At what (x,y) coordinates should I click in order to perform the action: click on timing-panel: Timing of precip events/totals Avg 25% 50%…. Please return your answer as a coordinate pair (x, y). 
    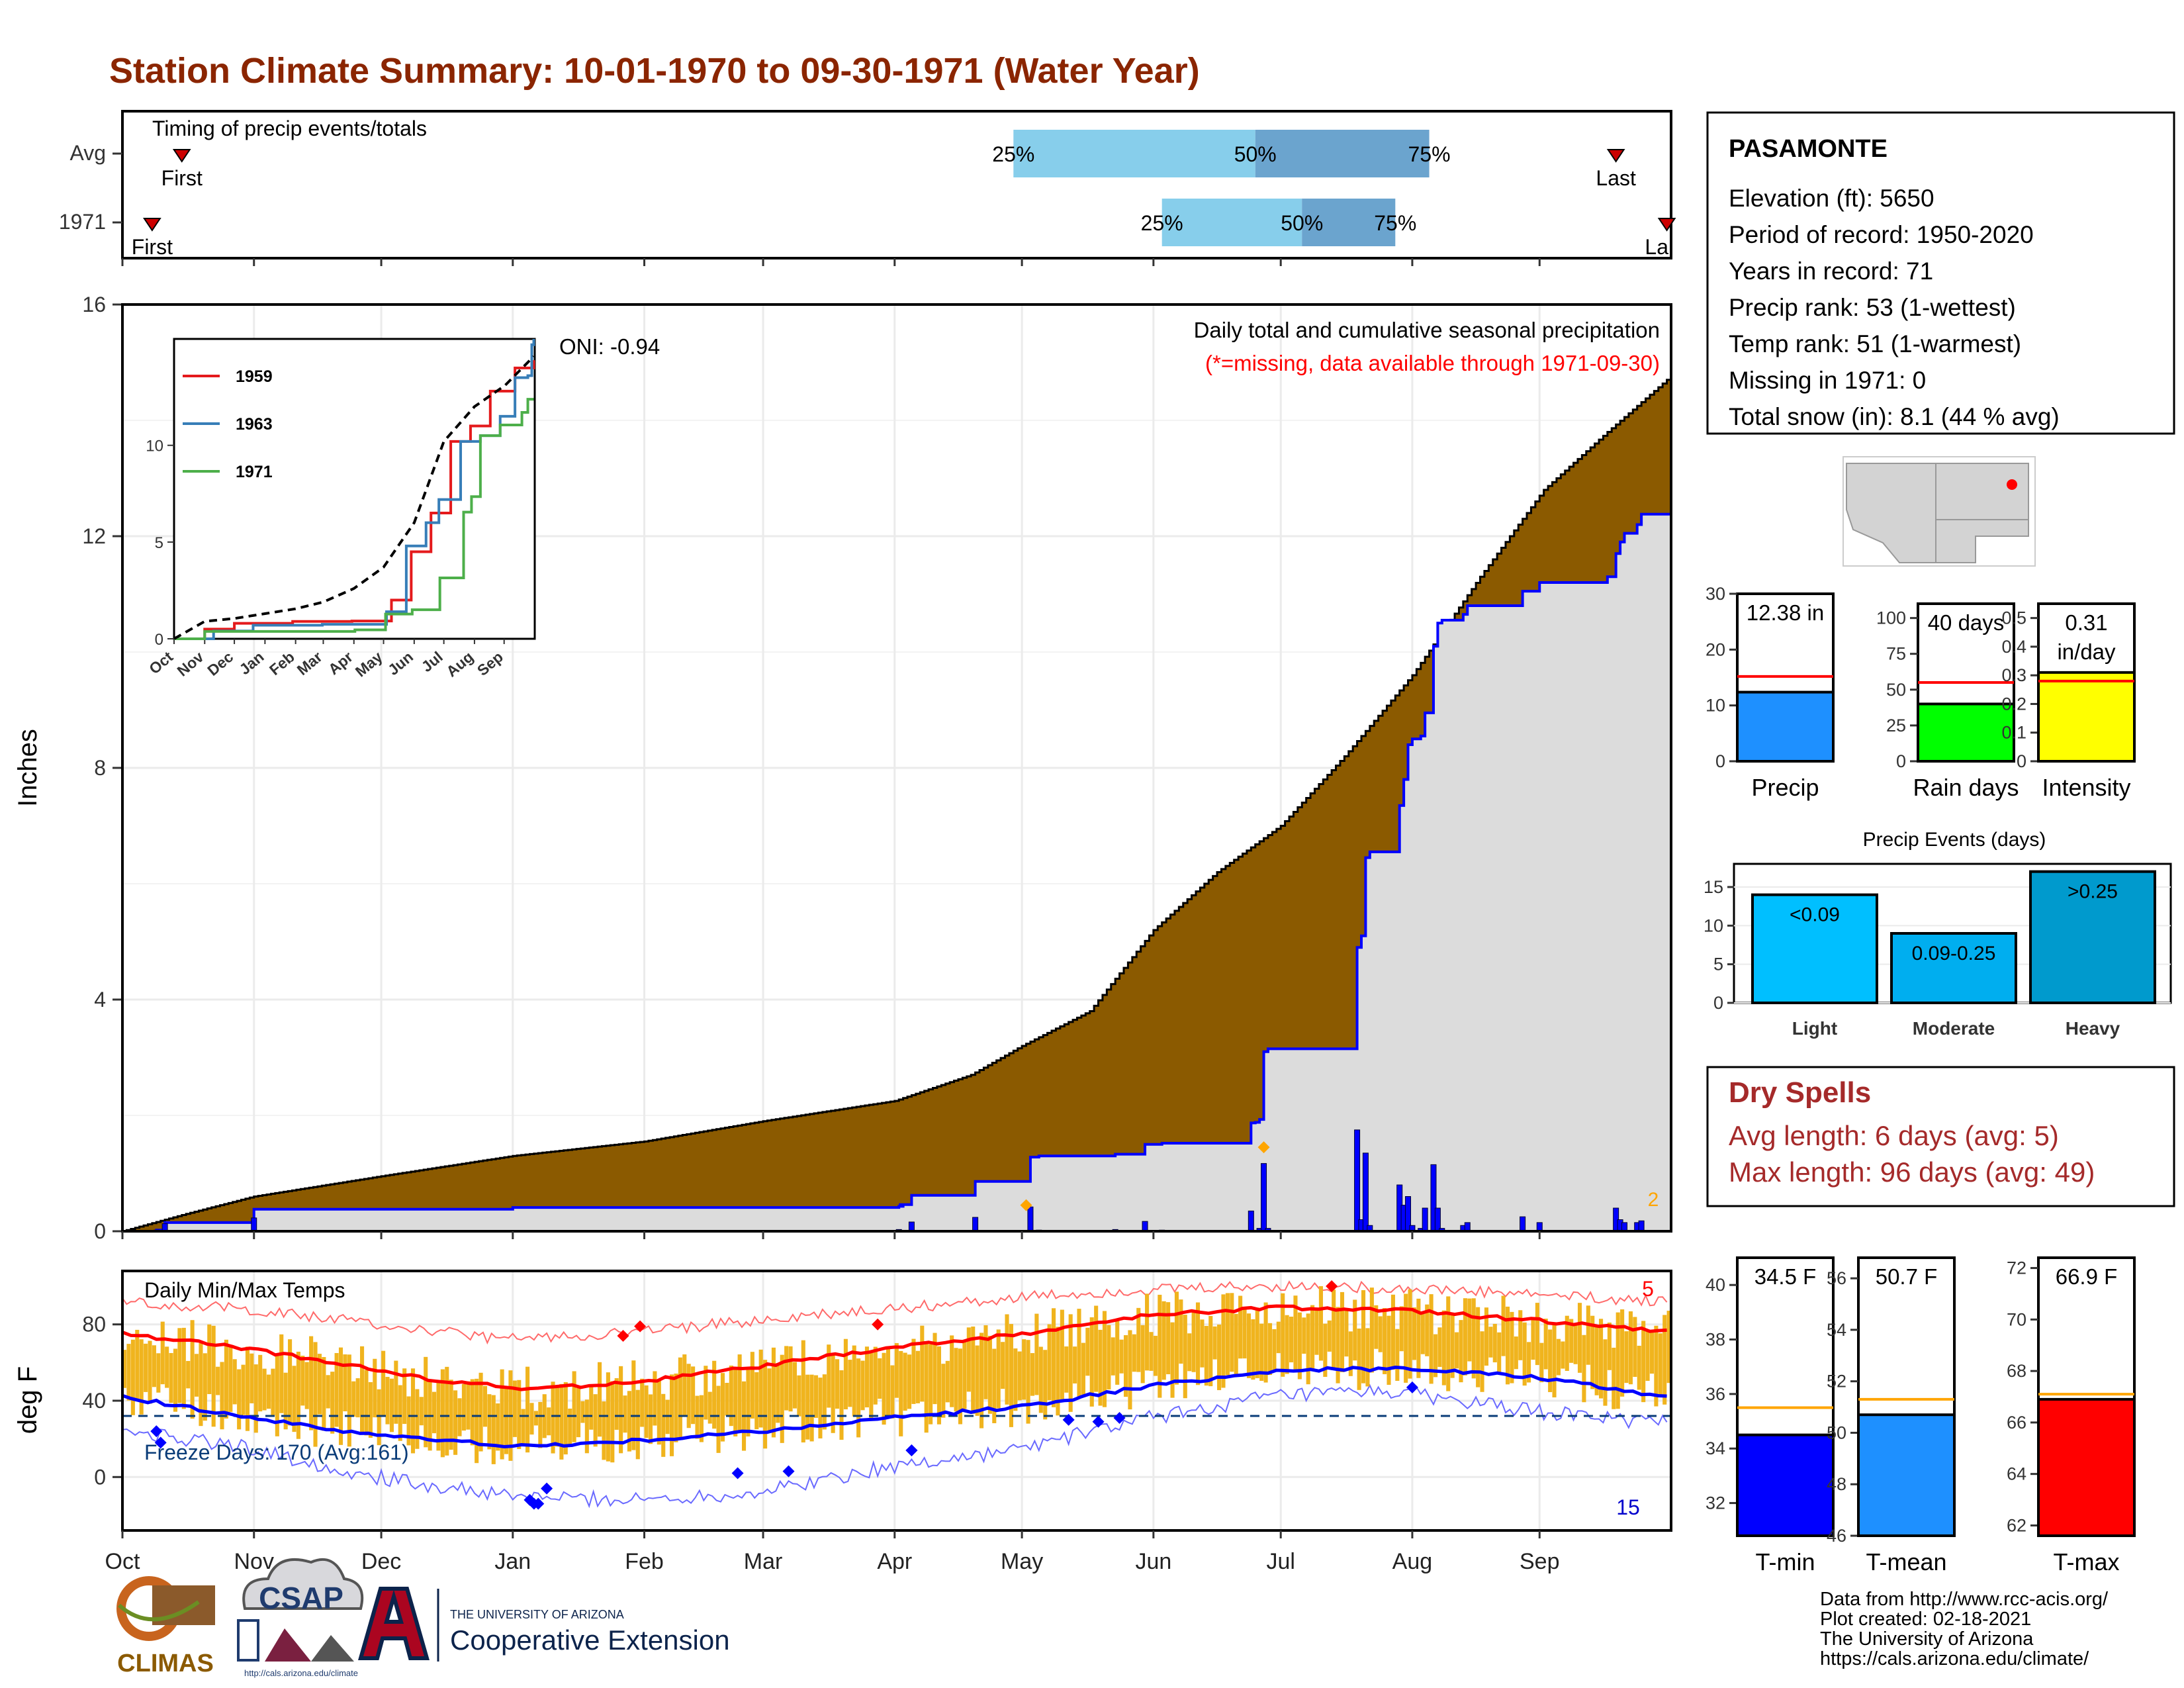
    Looking at the image, I should click on (867, 184).